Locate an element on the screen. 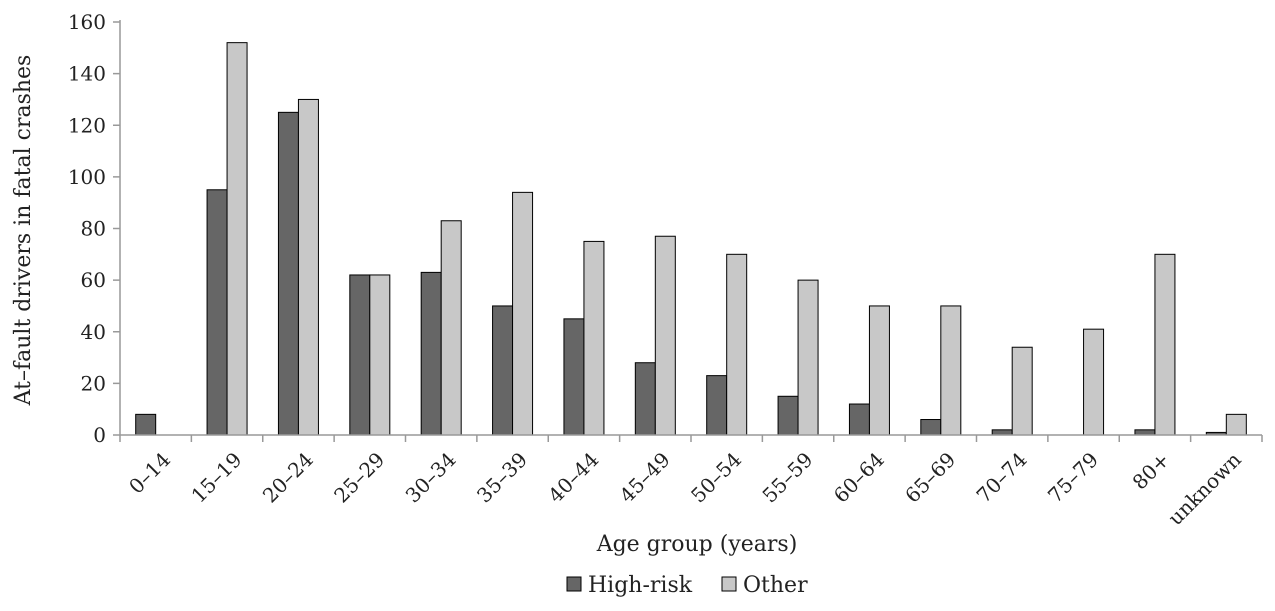 This screenshot has width=1275, height=611. x-tick-label: 15–19 is located at coordinates (216, 477).